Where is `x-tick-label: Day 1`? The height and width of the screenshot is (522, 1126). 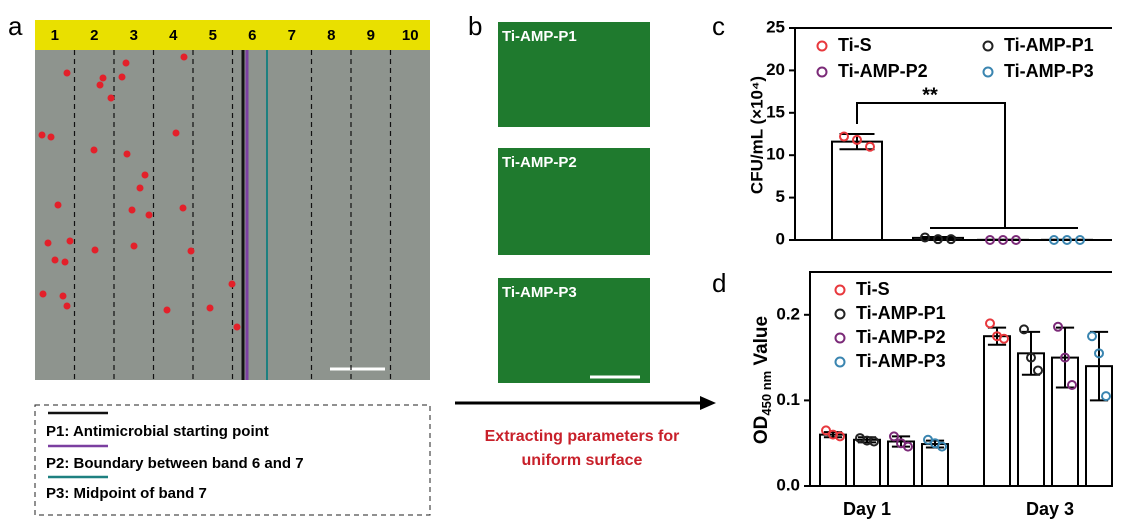 x-tick-label: Day 1 is located at coordinates (867, 509).